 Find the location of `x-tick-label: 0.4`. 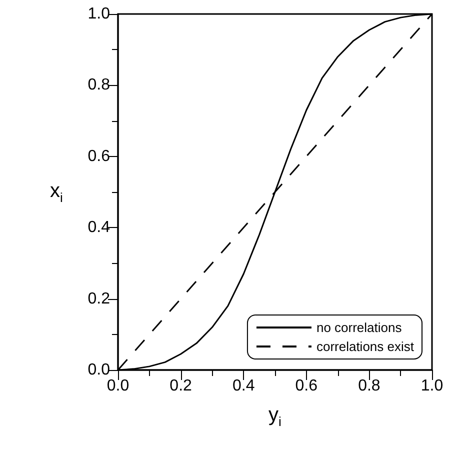

x-tick-label: 0.4 is located at coordinates (243, 386).